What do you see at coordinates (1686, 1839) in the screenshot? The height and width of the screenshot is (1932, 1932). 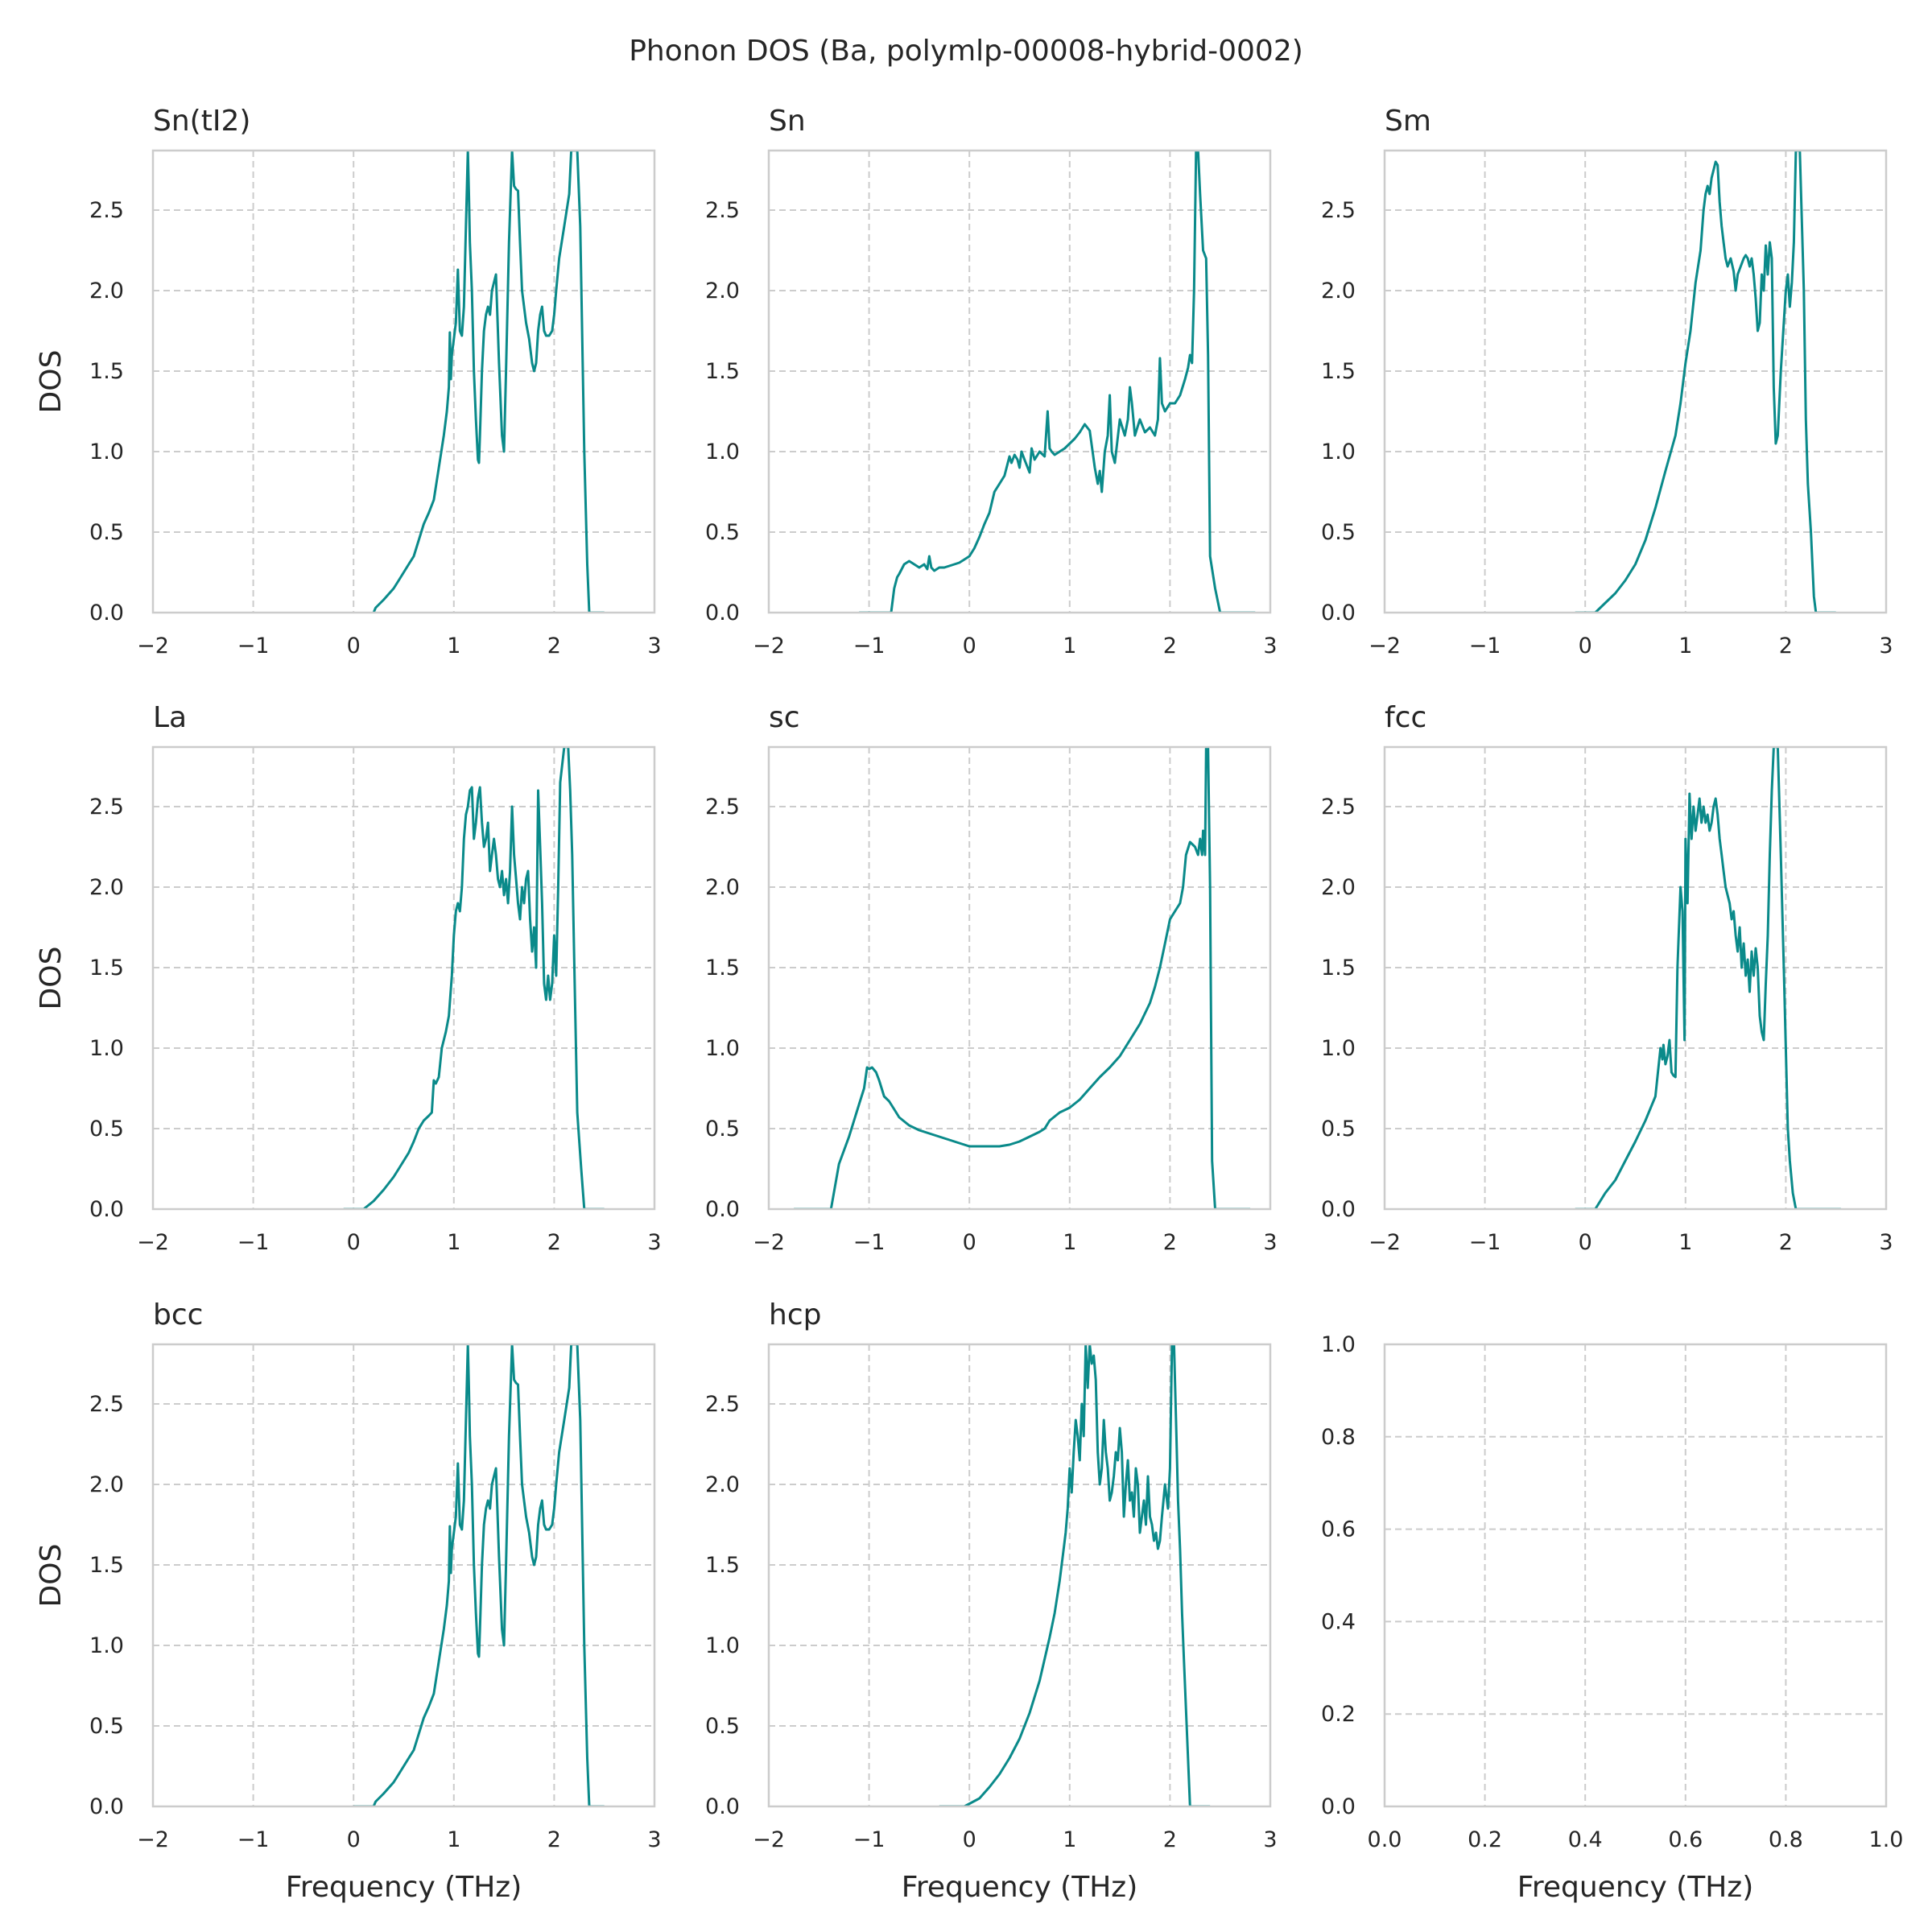 I see `x-tick-label: 0.6` at bounding box center [1686, 1839].